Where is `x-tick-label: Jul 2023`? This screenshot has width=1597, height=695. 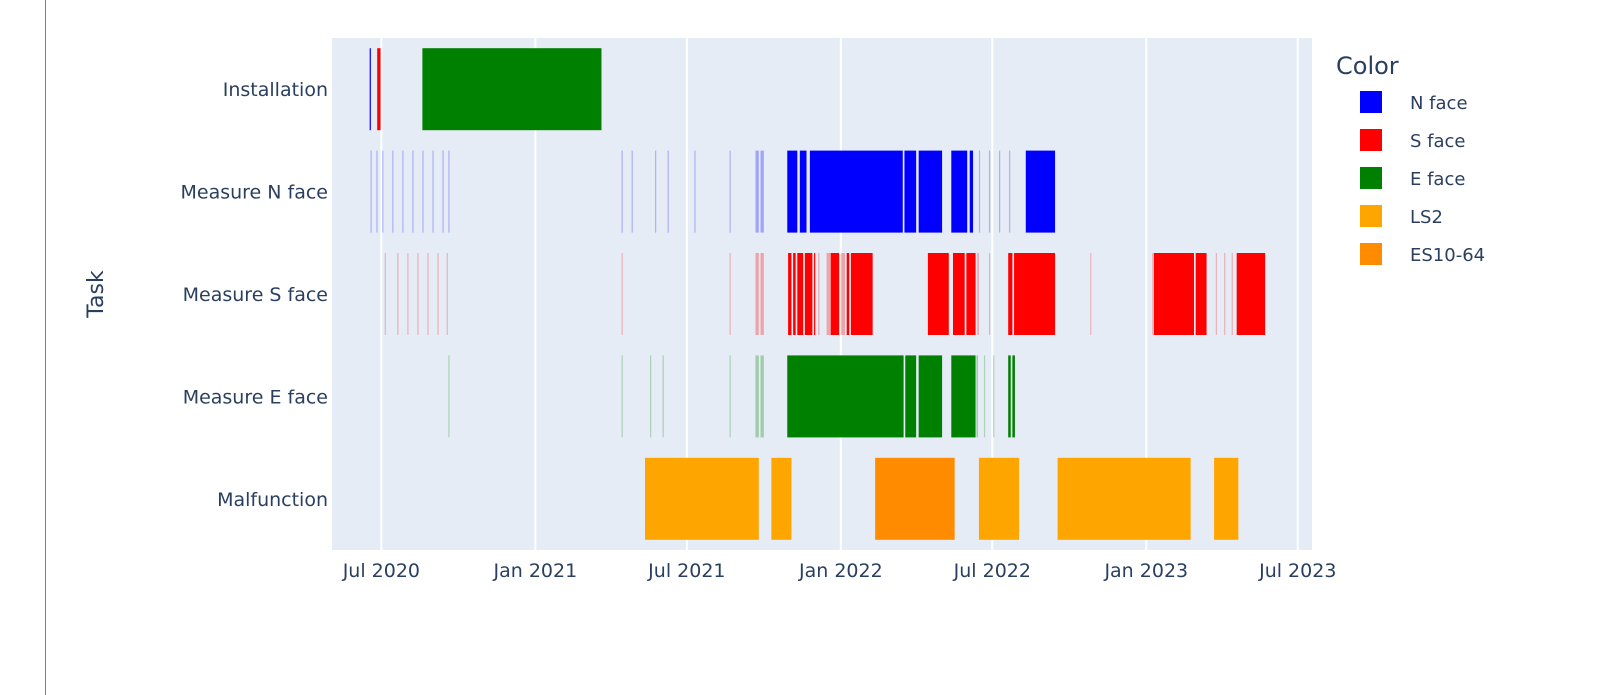
x-tick-label: Jul 2023 is located at coordinates (1297, 571).